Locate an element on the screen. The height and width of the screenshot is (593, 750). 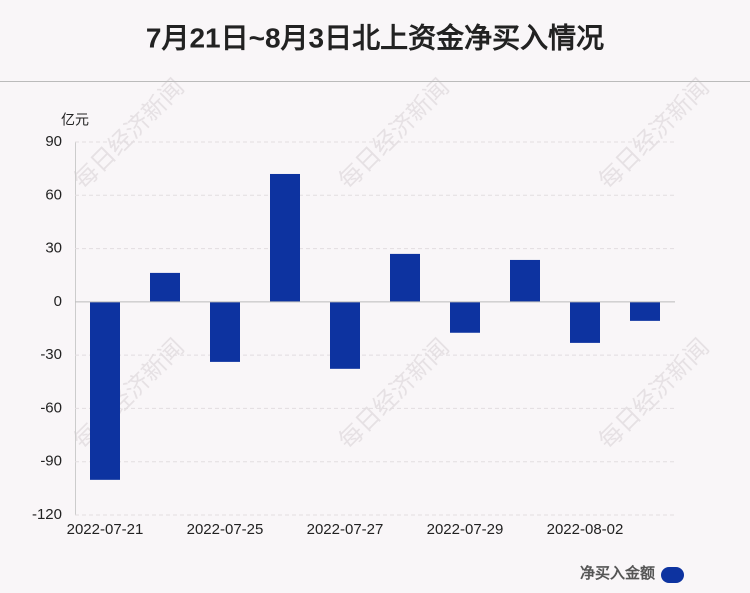
y-tick-label: -90 is located at coordinates (51, 461).